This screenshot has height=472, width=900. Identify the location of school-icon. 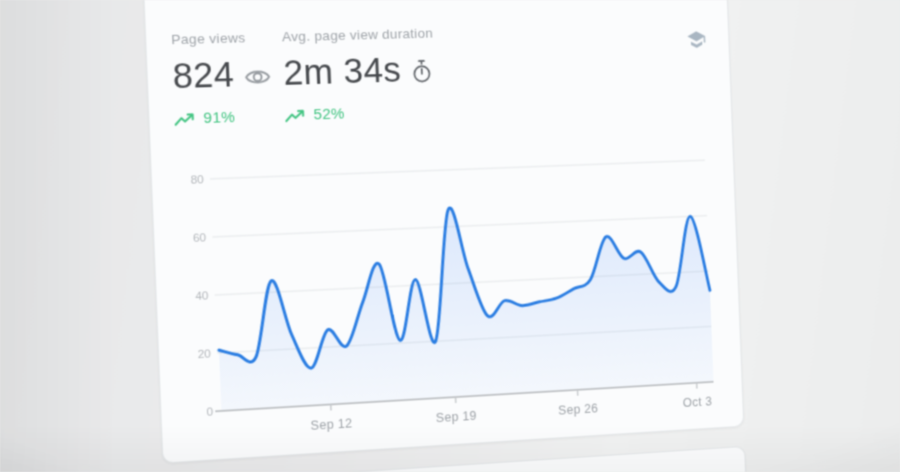
(696, 40).